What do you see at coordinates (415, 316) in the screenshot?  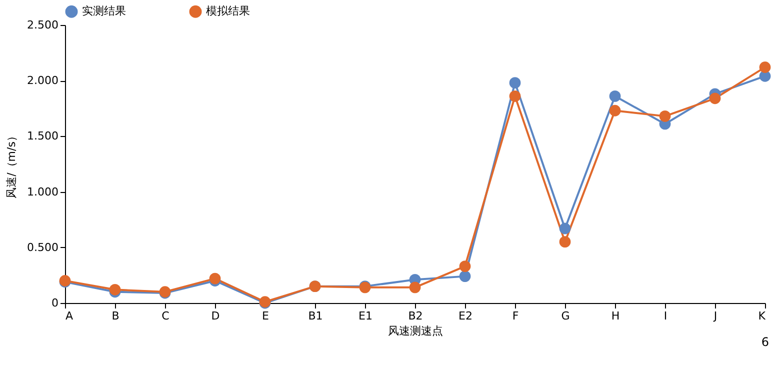 I see `x-tick-label: B2` at bounding box center [415, 316].